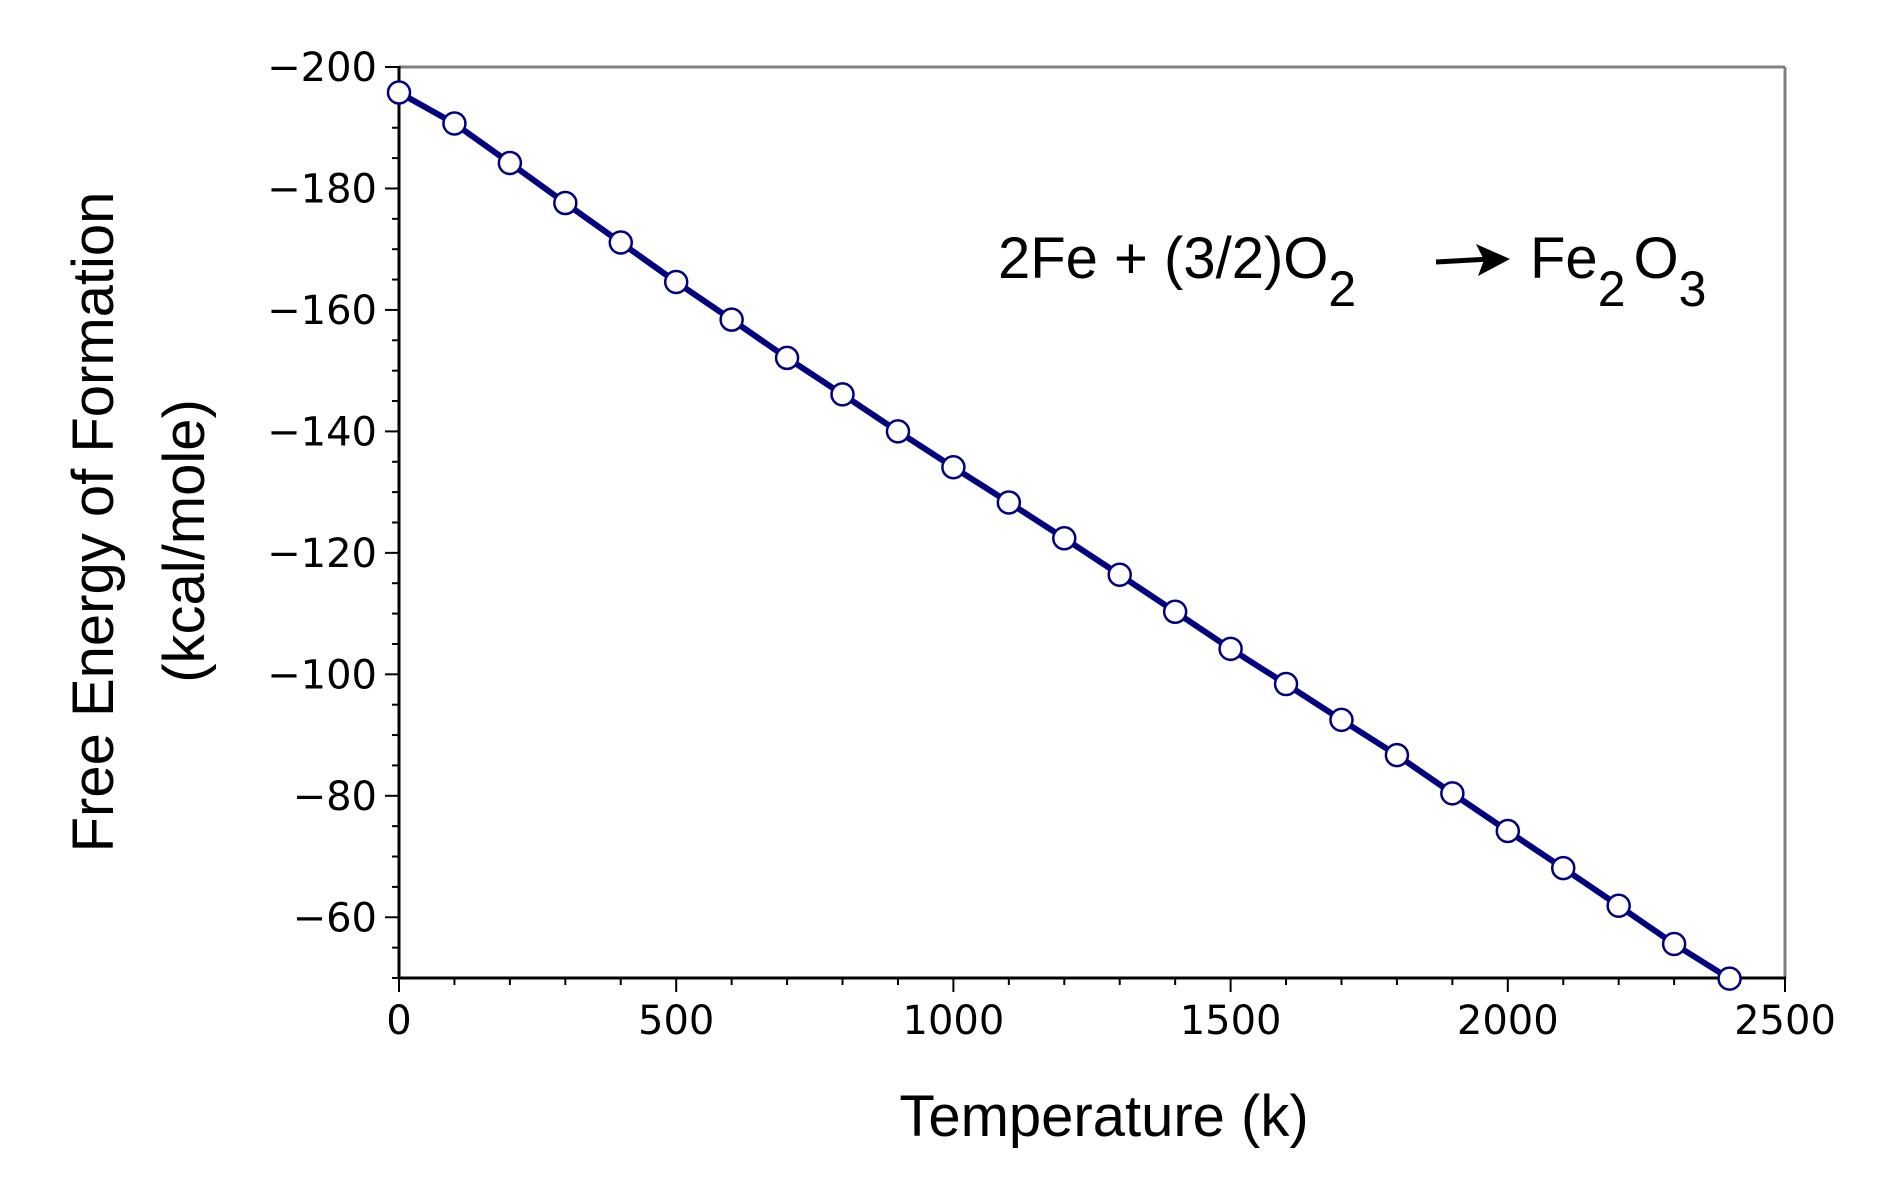 Image resolution: width=1903 pixels, height=1203 pixels. What do you see at coordinates (322, 68) in the screenshot?
I see `y-tick-label: −200` at bounding box center [322, 68].